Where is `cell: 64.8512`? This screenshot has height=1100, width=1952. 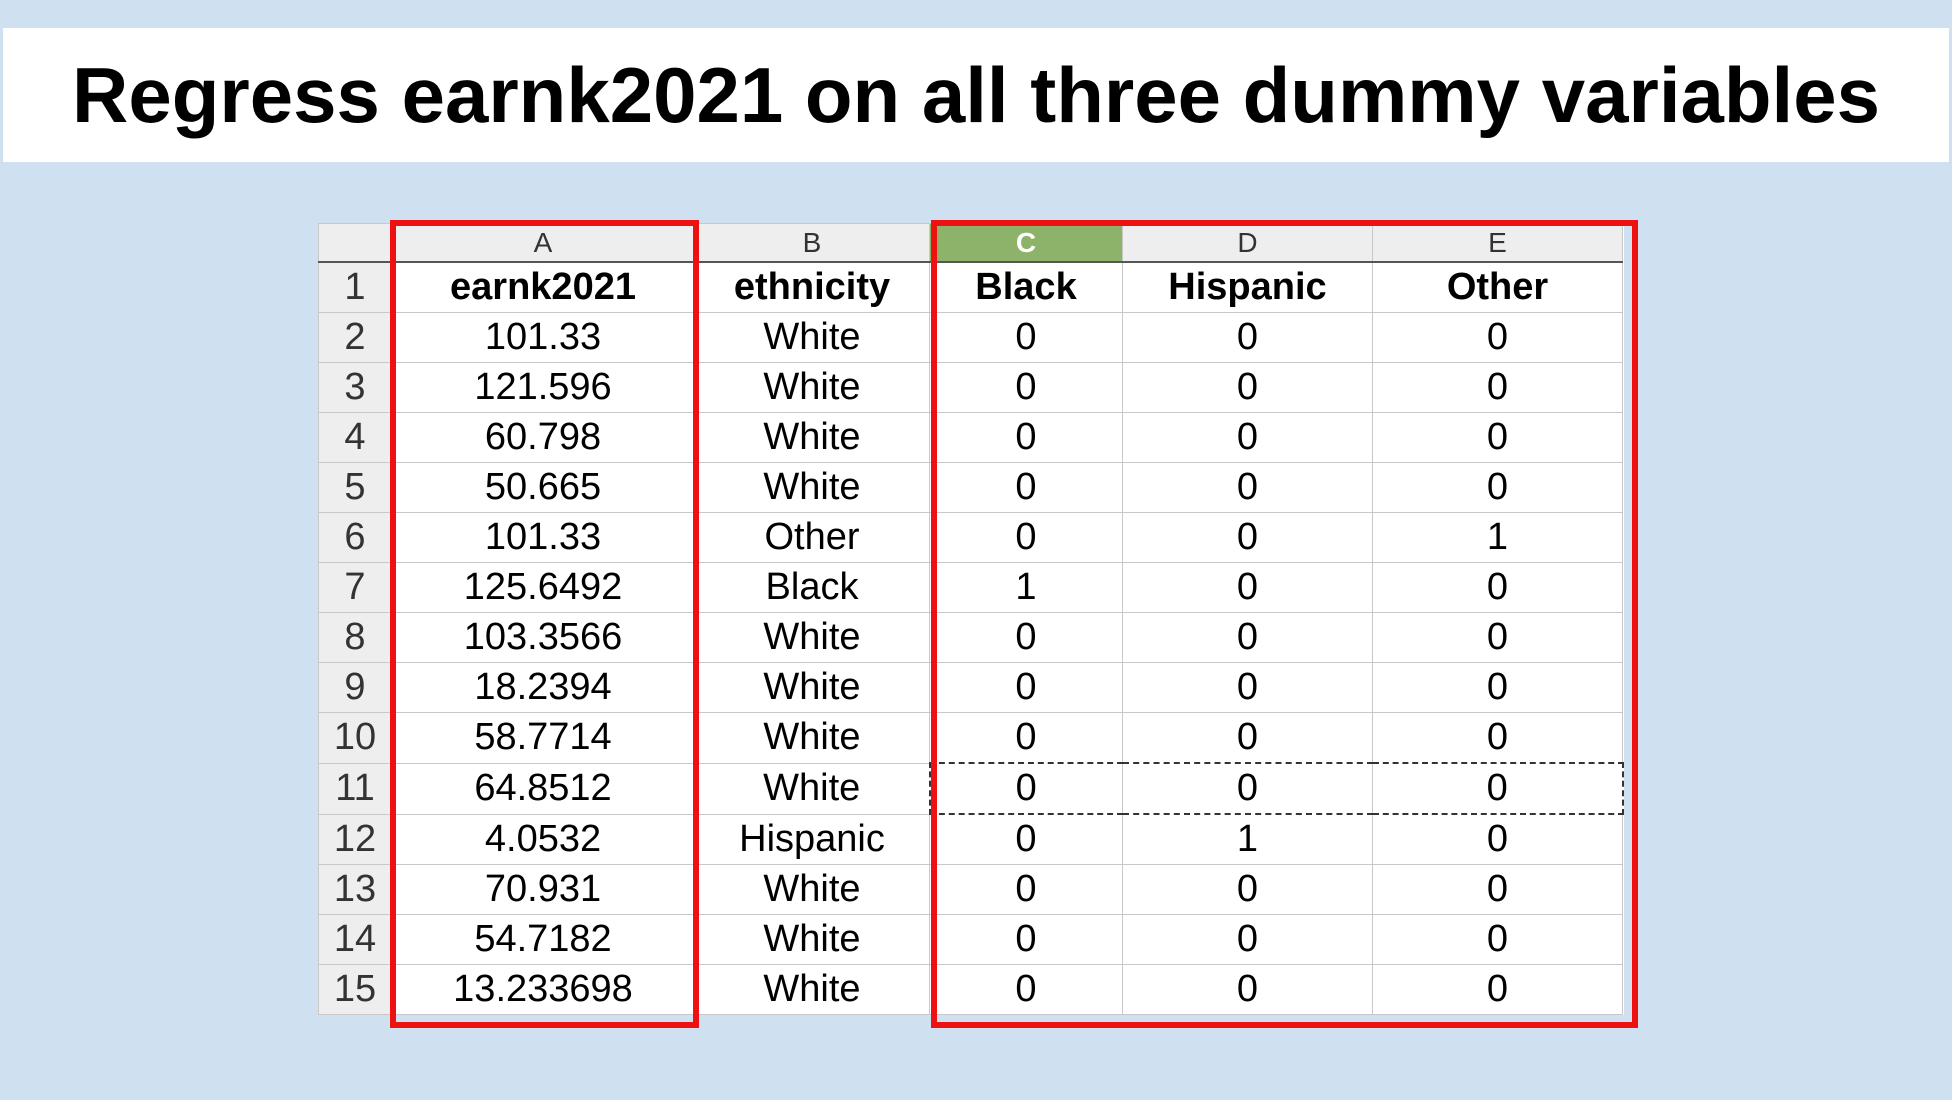 cell: 64.8512 is located at coordinates (543, 788).